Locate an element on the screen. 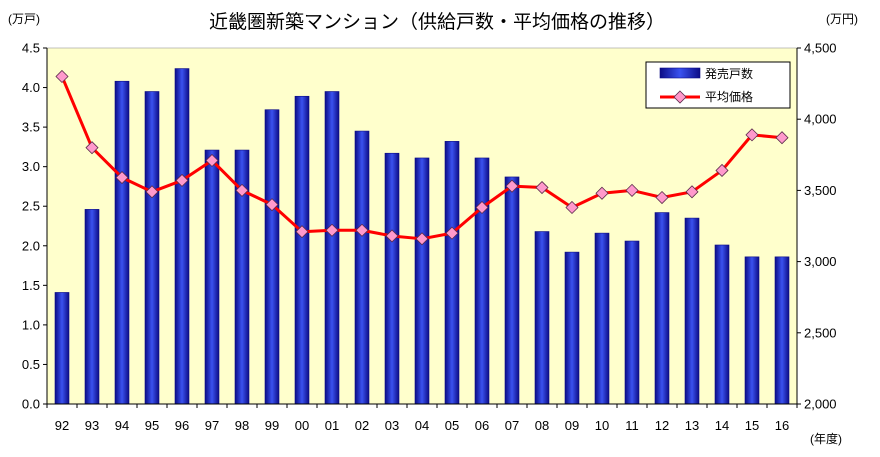  x-tick-label: 02 is located at coordinates (362, 425).